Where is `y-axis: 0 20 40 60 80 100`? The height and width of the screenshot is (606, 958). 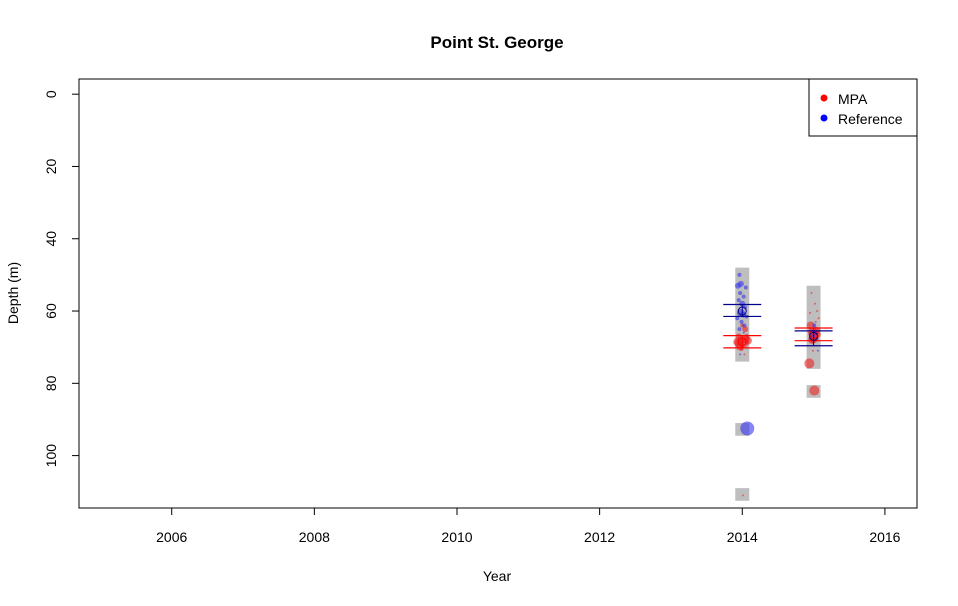
y-axis: 0 20 40 60 80 100 is located at coordinates (61, 279).